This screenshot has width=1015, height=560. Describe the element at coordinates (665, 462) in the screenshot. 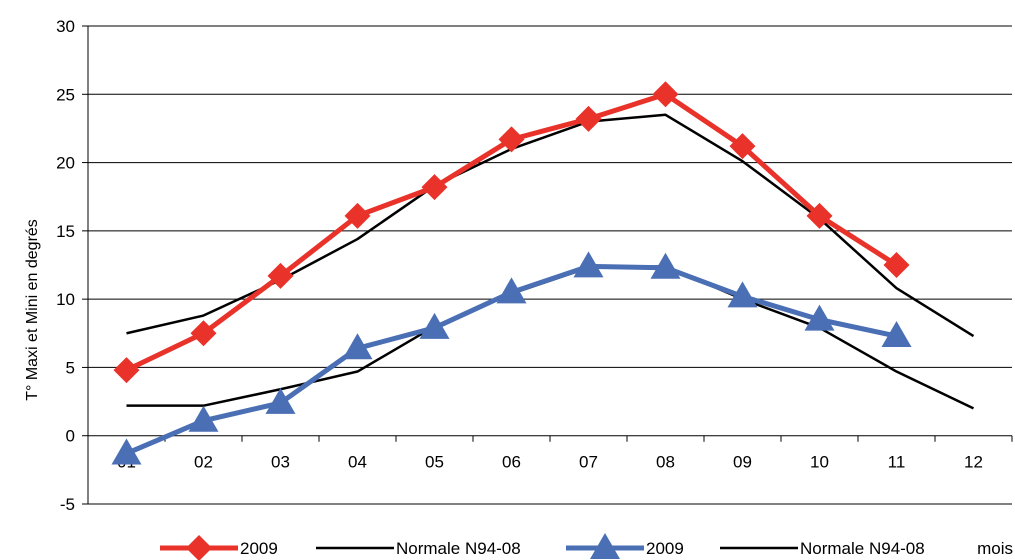

I see `x-tick-label: 08` at that location.